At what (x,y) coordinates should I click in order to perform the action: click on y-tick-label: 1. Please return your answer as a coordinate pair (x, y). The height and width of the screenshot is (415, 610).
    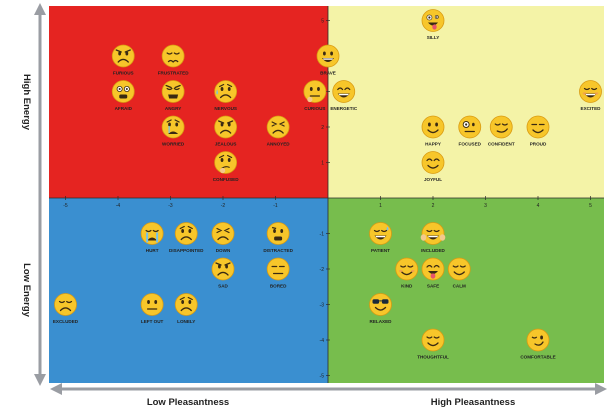
    Looking at the image, I should click on (322, 164).